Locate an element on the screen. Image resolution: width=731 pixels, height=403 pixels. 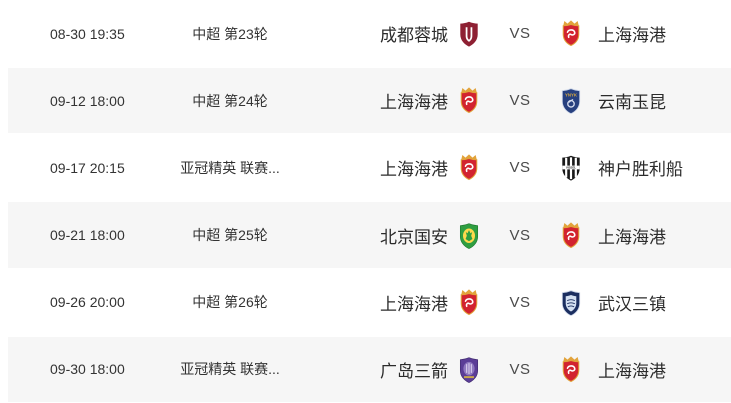
away-team-name: 武汉三镇 is located at coordinates (632, 304).